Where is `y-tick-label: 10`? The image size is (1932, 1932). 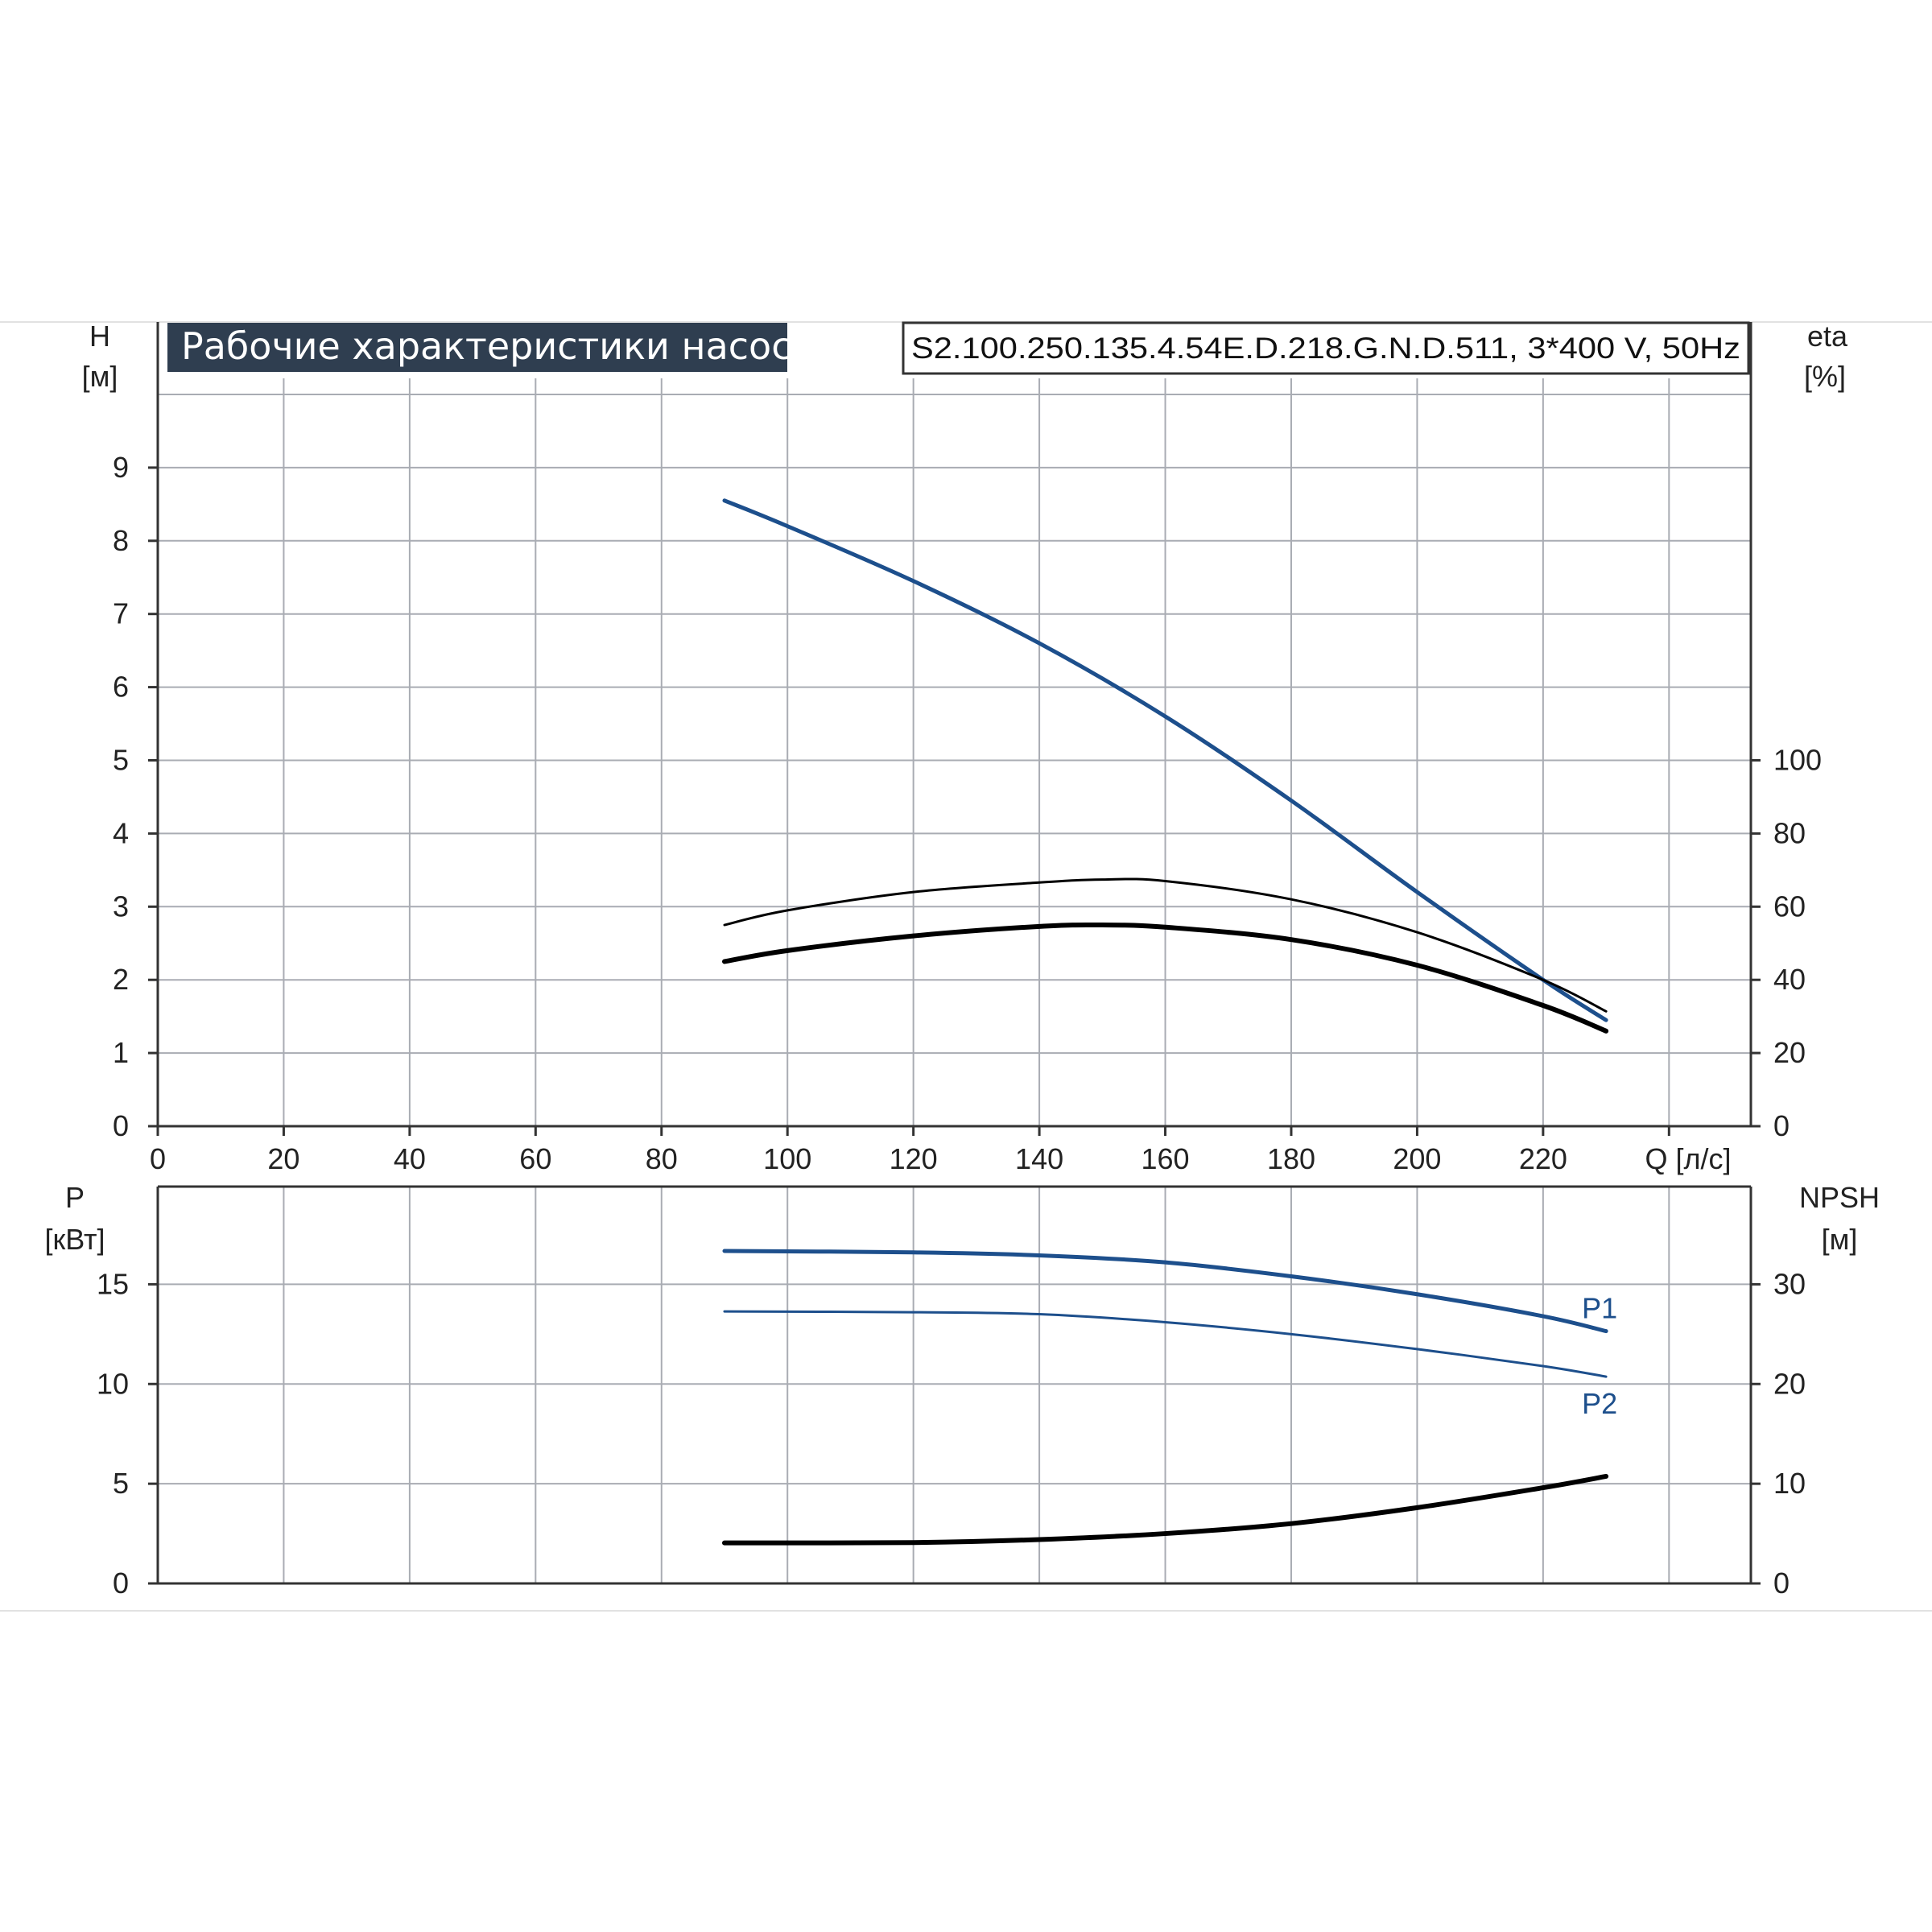 y-tick-label: 10 is located at coordinates (113, 1383).